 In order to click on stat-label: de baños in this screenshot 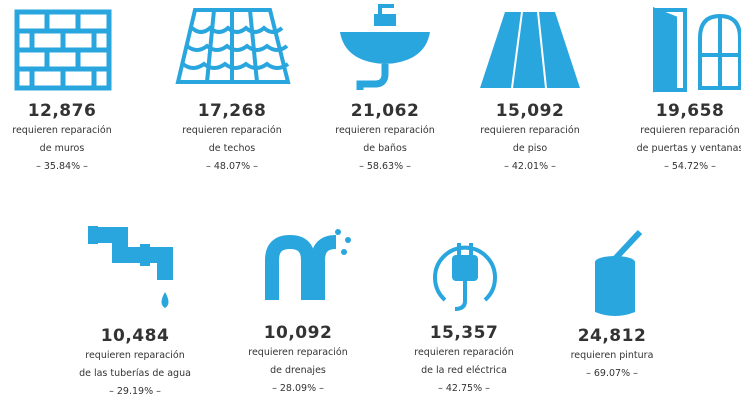, I will do `click(385, 148)`.